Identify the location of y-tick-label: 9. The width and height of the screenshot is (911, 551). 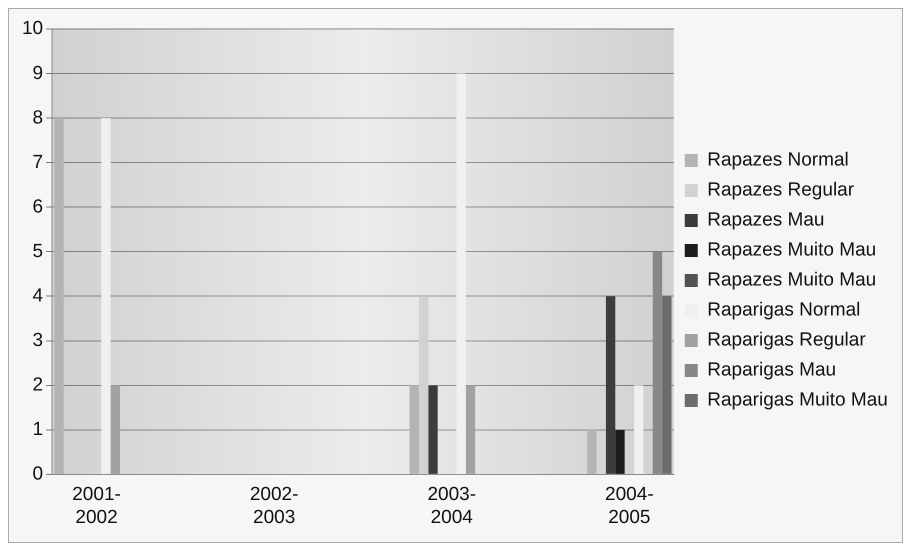
(38, 73).